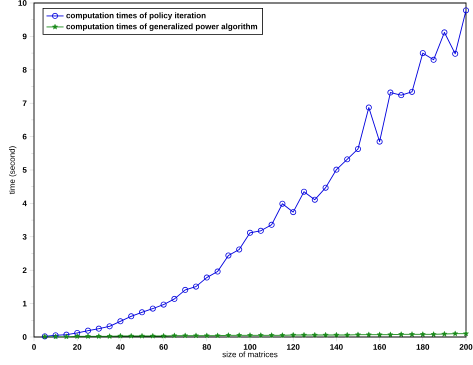 Image resolution: width=473 pixels, height=365 pixels. I want to click on x-tick-label: 200, so click(466, 347).